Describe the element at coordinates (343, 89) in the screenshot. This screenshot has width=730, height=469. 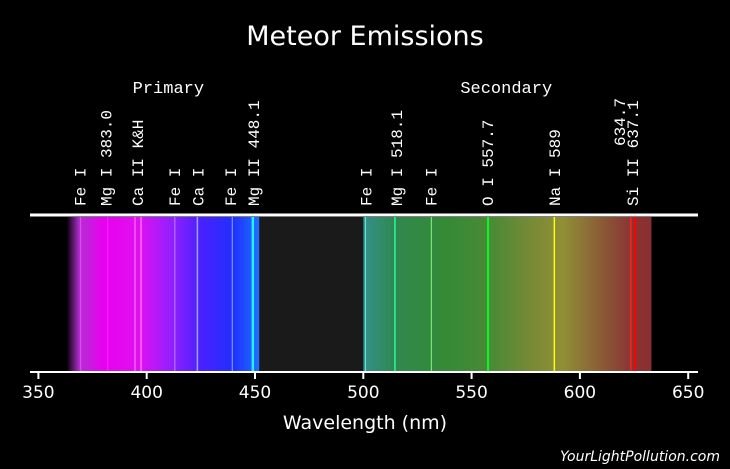
I see `group-labels: Primary Secondary` at that location.